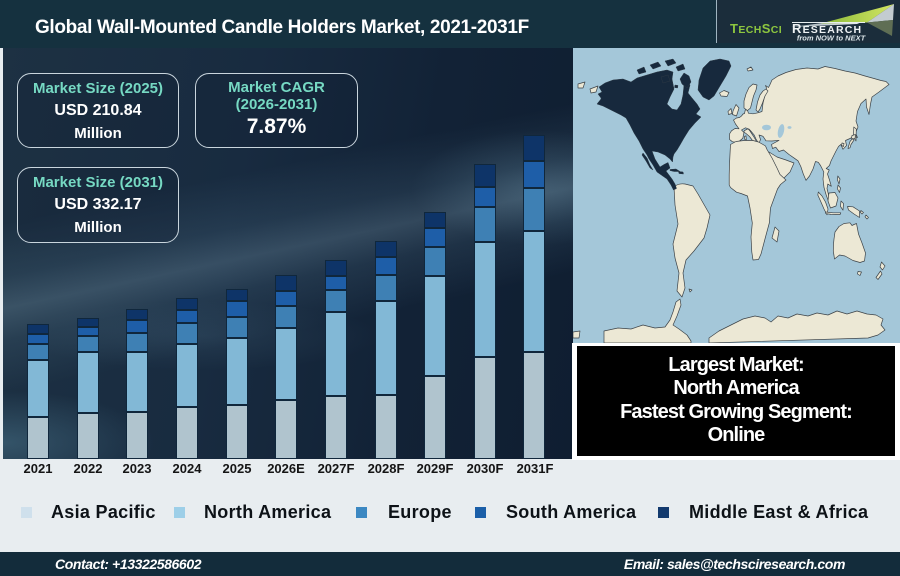 Image resolution: width=900 pixels, height=576 pixels. Describe the element at coordinates (832, 38) in the screenshot. I see `svg-text: from NOW to NEXT` at that location.